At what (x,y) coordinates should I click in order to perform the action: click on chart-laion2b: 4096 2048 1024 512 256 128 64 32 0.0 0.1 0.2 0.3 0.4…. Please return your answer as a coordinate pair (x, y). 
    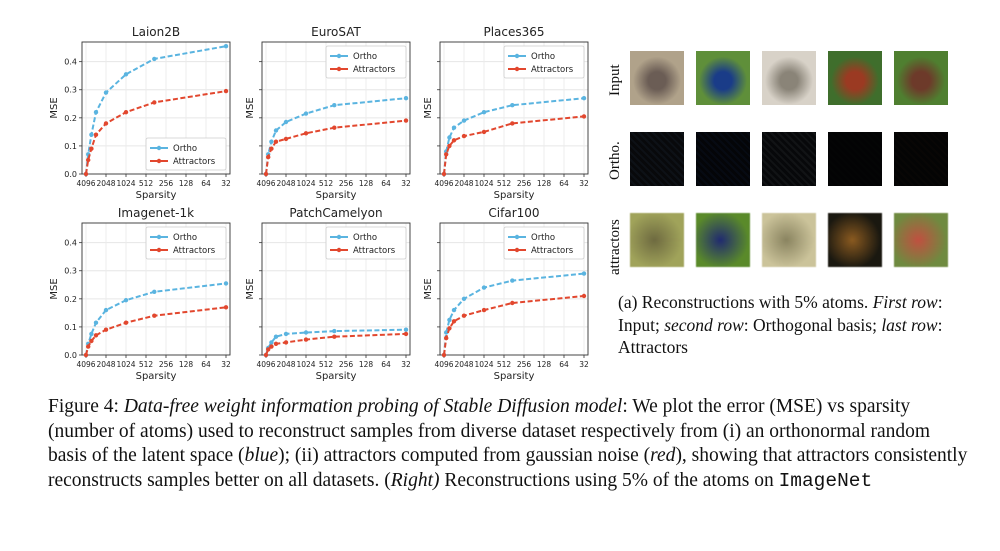
    Looking at the image, I should click on (140, 113).